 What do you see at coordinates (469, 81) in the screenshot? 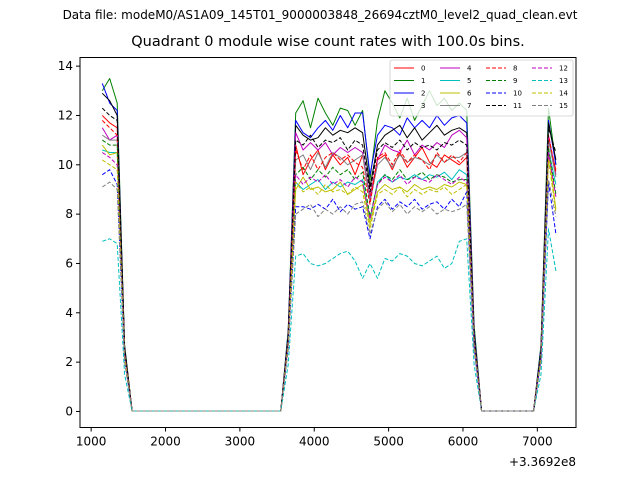
I see `legend-label-5: 5` at bounding box center [469, 81].